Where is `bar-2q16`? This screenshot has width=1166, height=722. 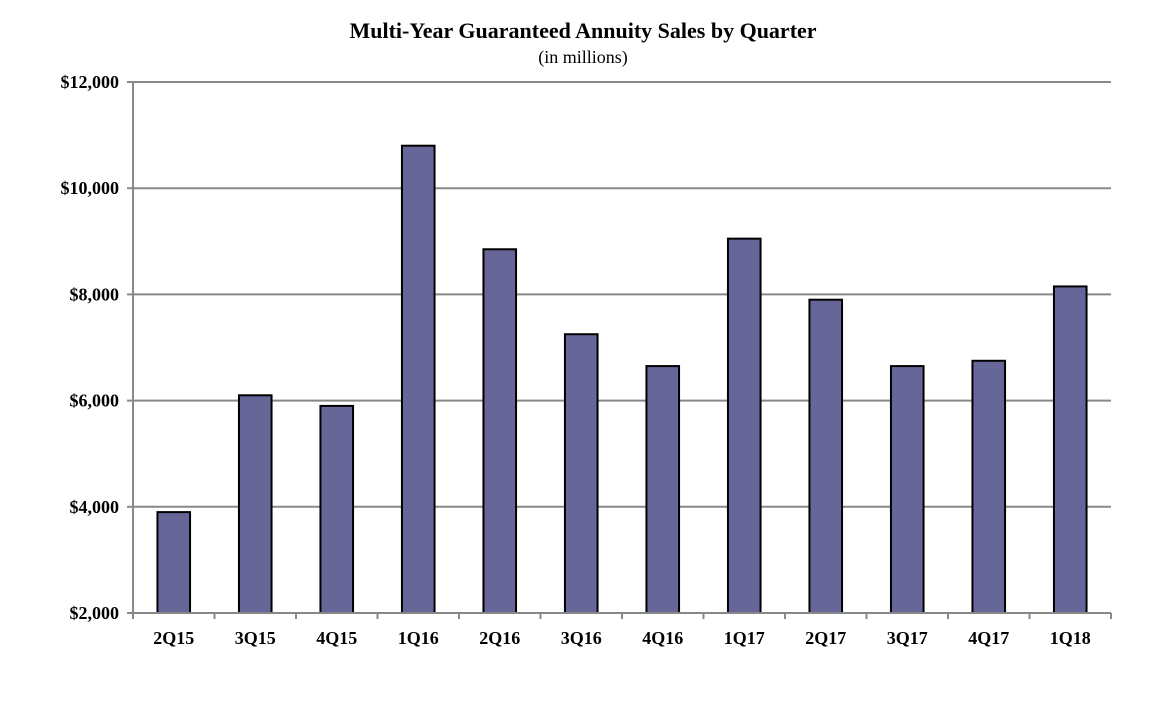
bar-2q16 is located at coordinates (500, 431).